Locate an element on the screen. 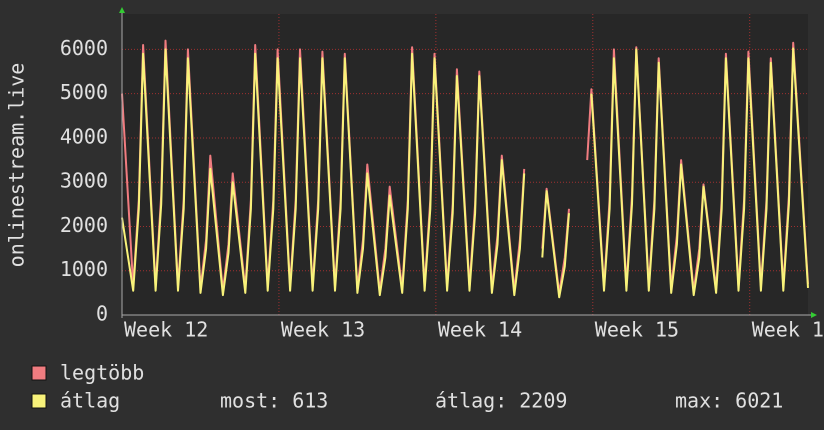 The image size is (824, 430). y-tick-label: 6000 is located at coordinates (84, 48).